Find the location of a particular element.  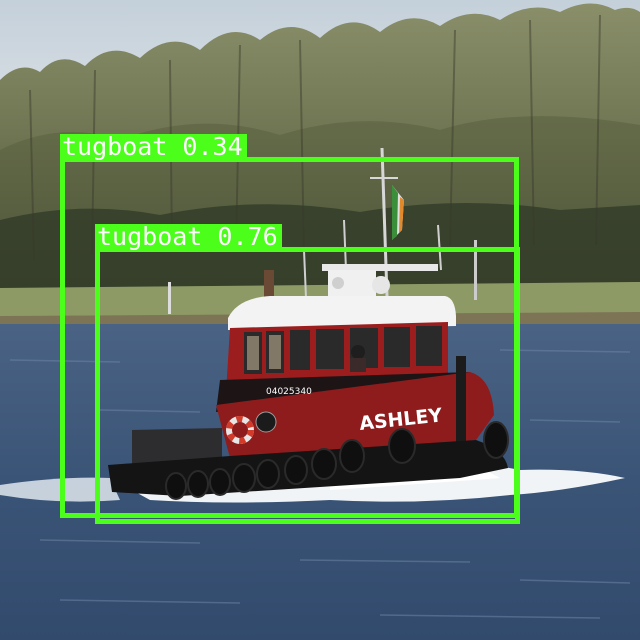

hull-number-text: 04025340 is located at coordinates (289, 392).